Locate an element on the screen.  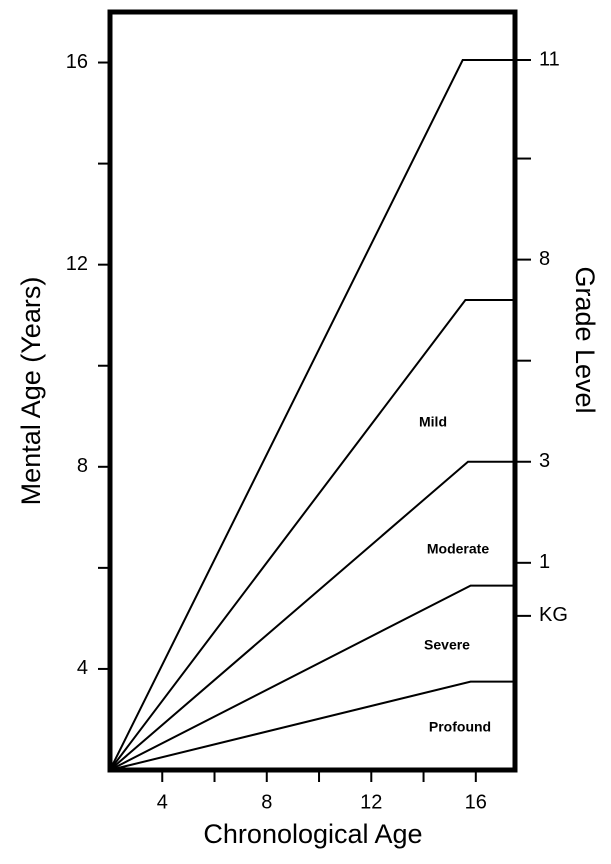
x-tick-label: 8 is located at coordinates (266, 802).